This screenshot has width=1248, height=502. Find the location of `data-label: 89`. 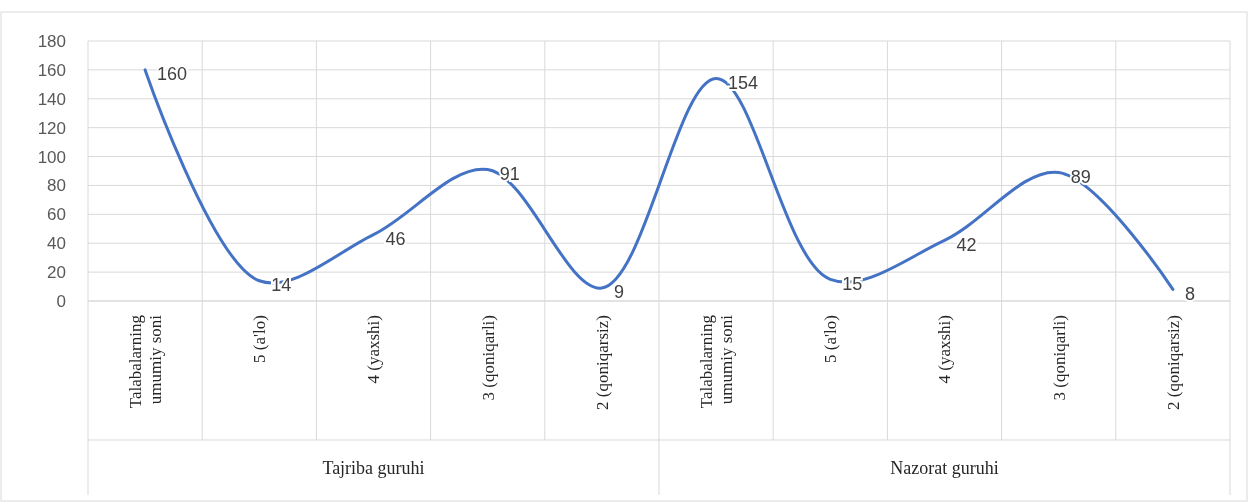

data-label: 89 is located at coordinates (1080, 176).